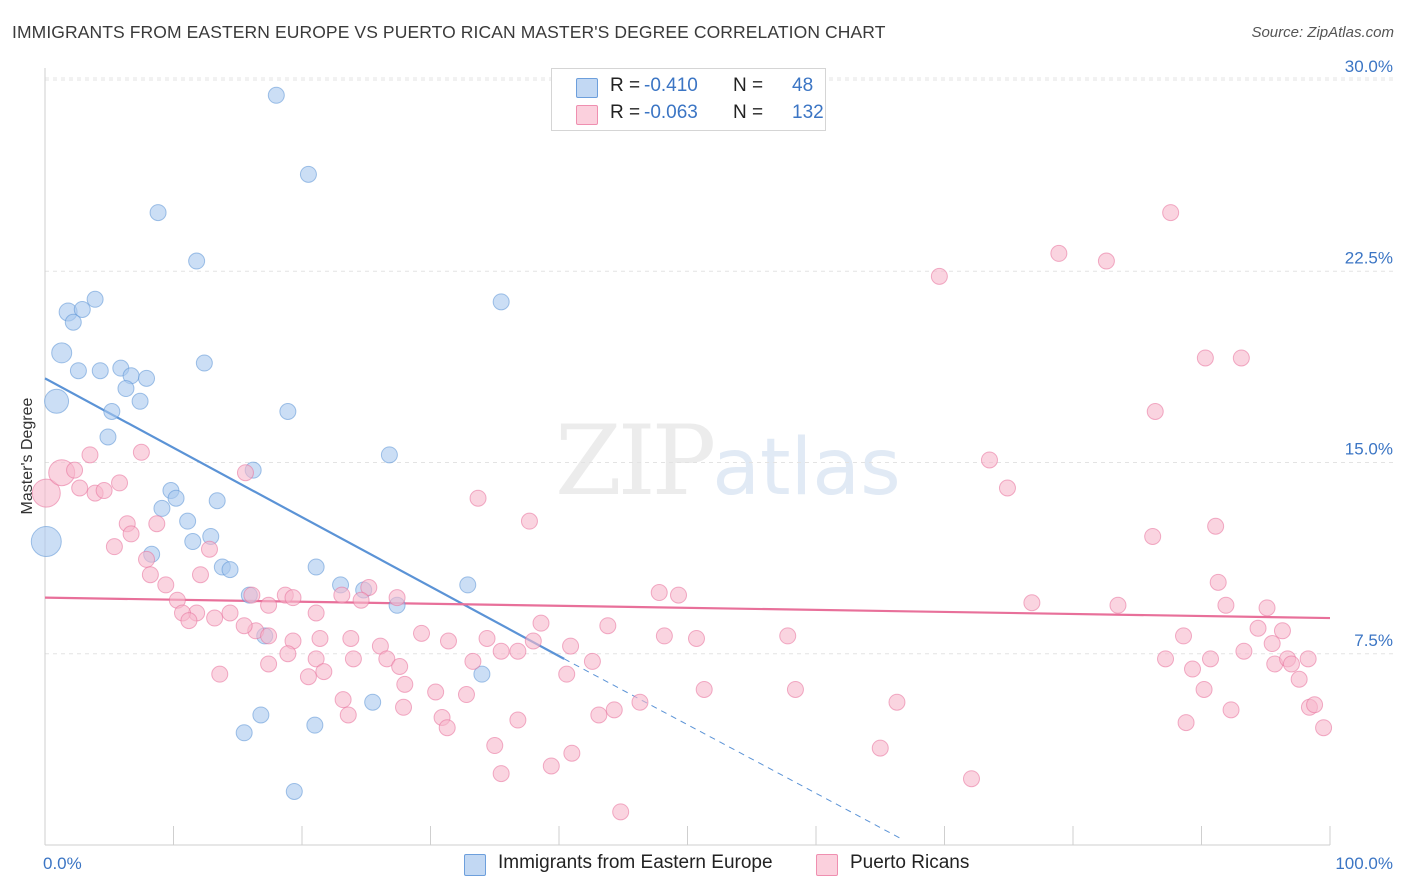 The height and width of the screenshot is (892, 1406). I want to click on legend-item-label: Immigrants from Eastern Europe, so click(635, 862).